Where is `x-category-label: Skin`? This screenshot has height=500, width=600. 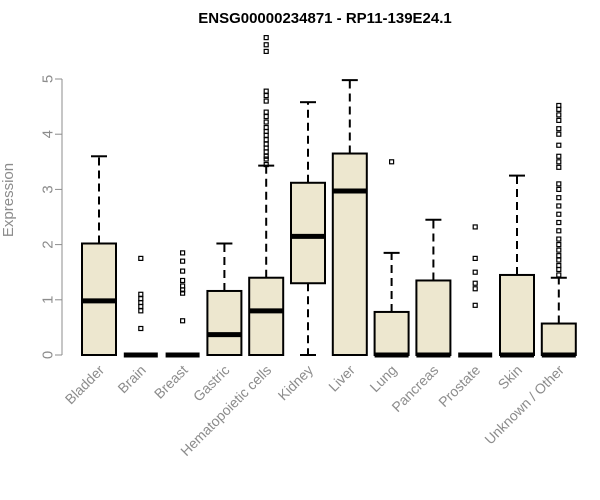 x-category-label: Skin is located at coordinates (510, 377).